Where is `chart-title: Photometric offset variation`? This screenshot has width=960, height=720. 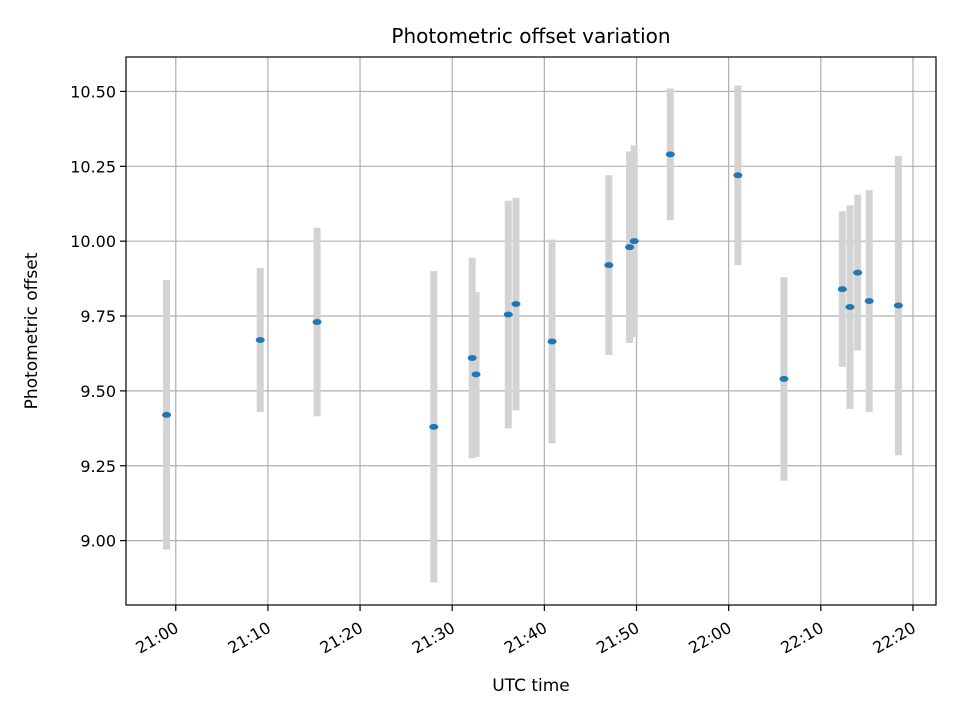 chart-title: Photometric offset variation is located at coordinates (530, 36).